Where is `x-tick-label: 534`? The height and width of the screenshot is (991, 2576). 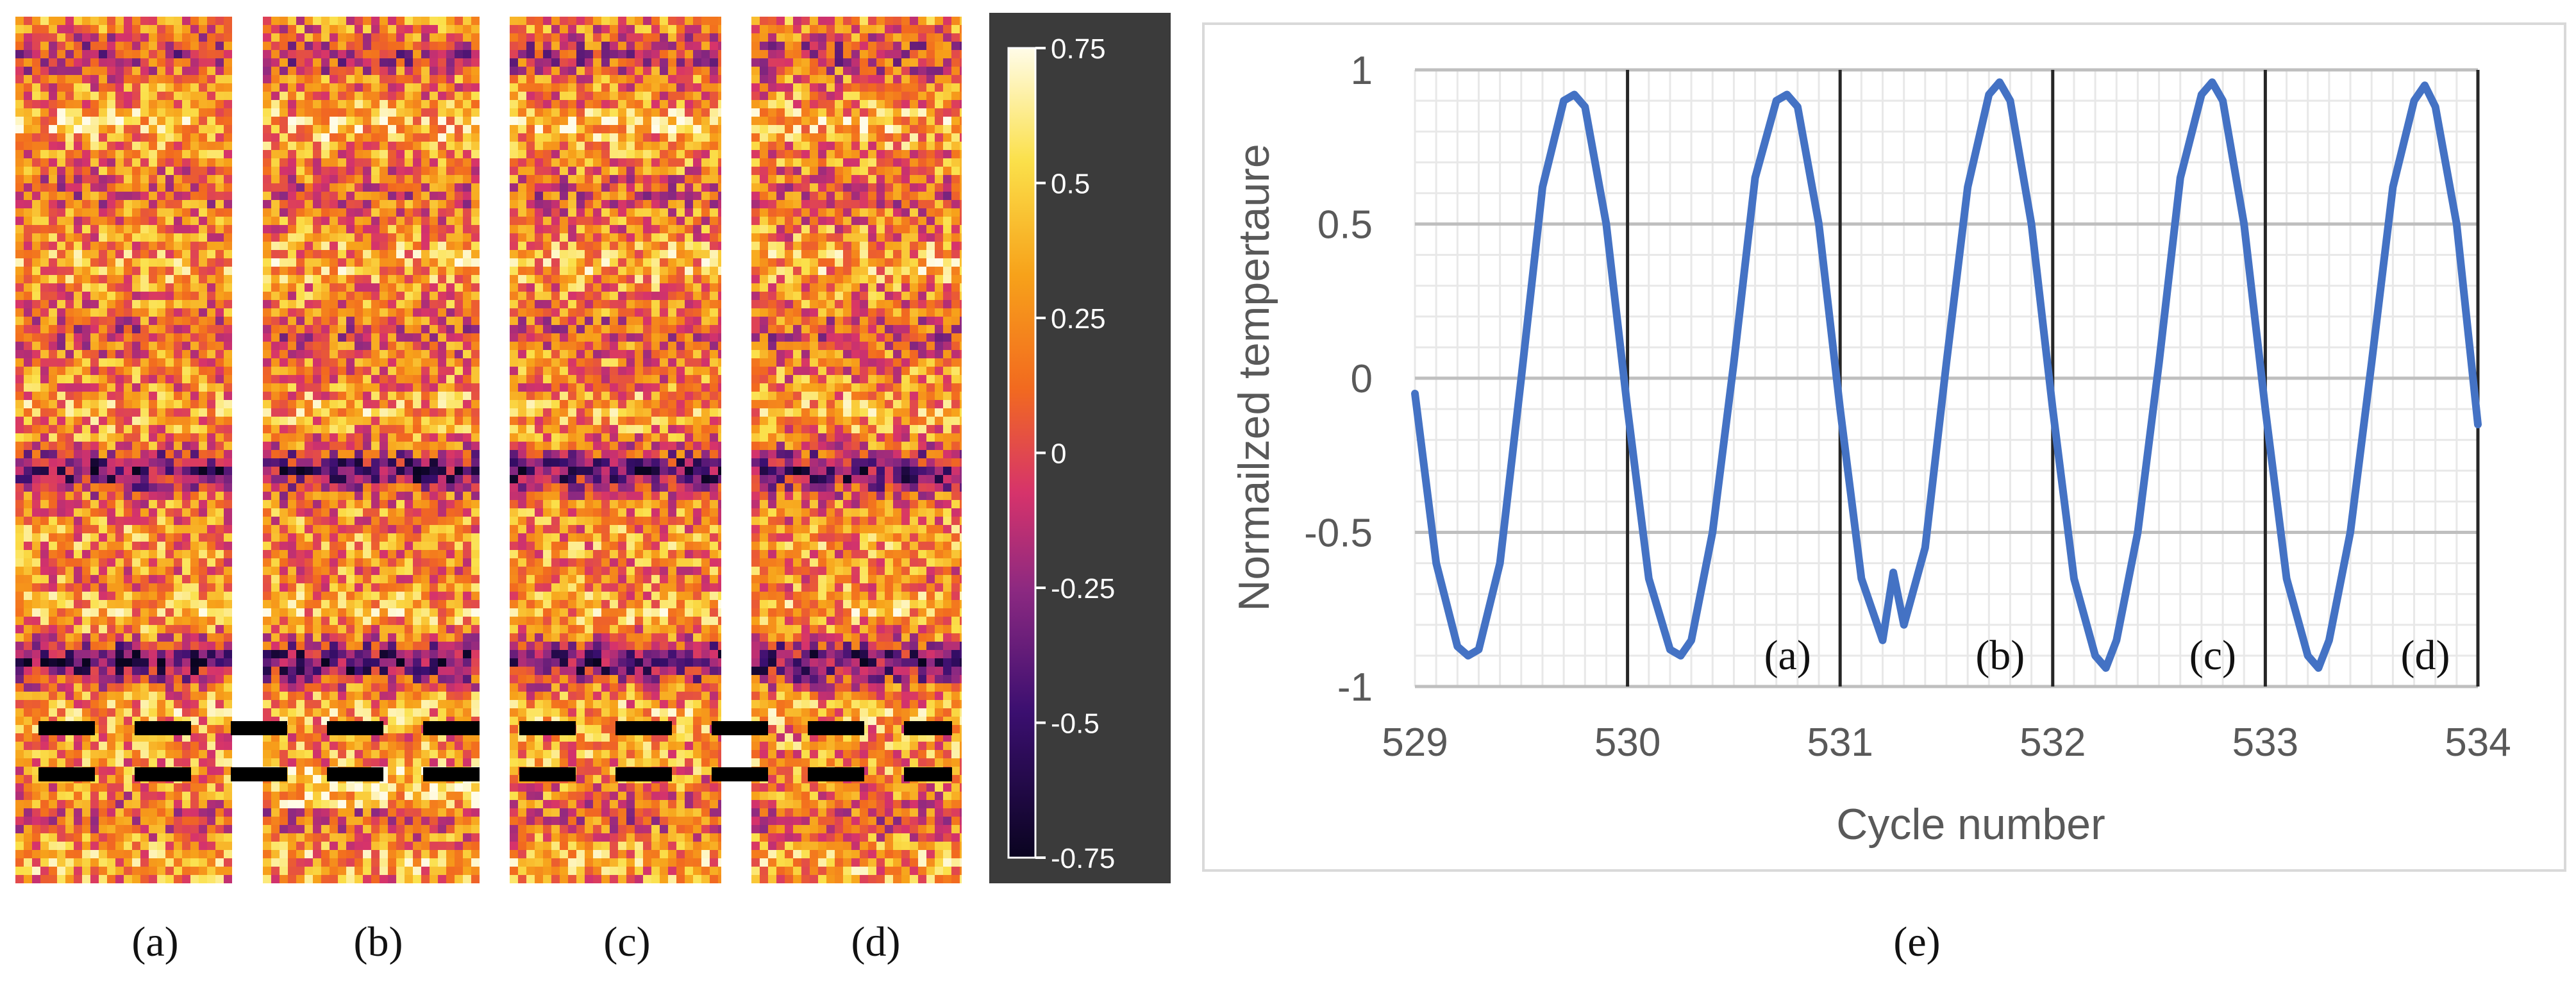 x-tick-label: 534 is located at coordinates (2478, 742).